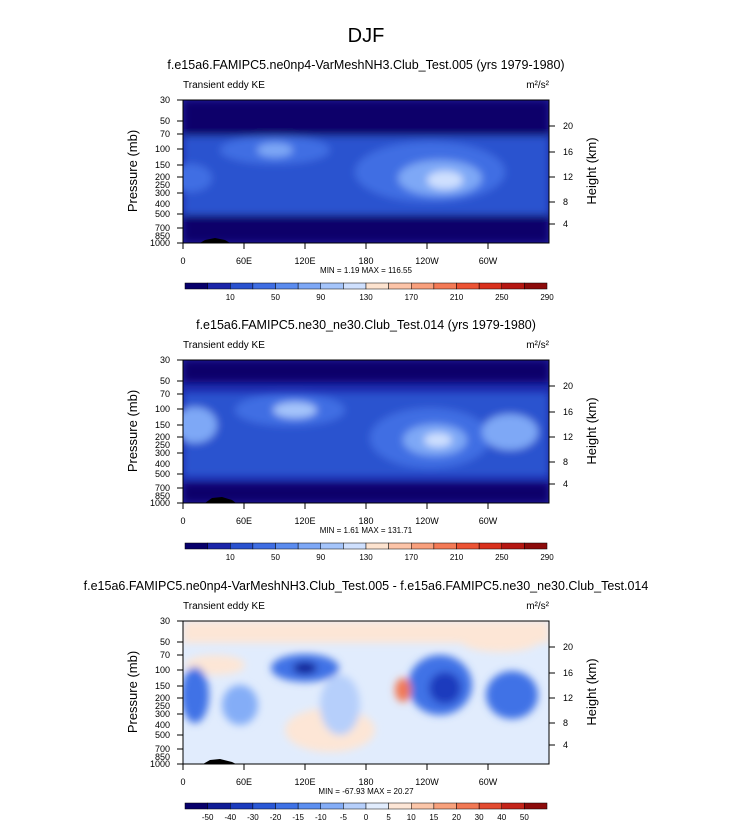  I want to click on panel-2-jet-edge, so click(200, 425).